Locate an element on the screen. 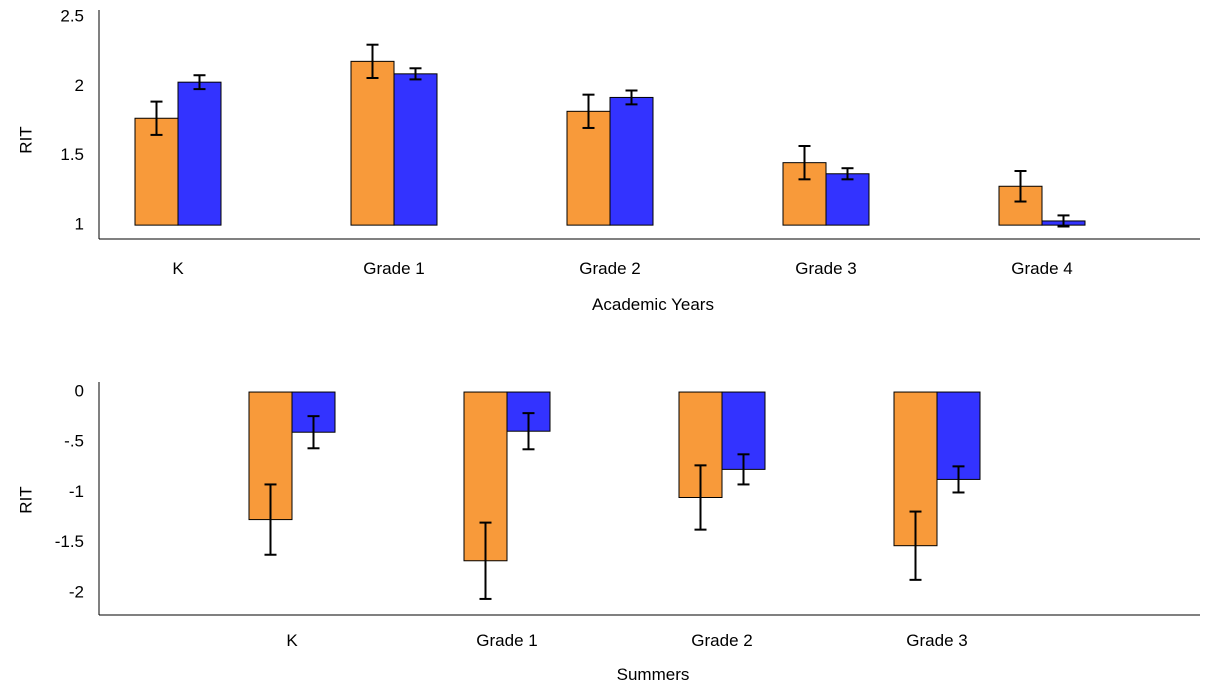  academic-years-x-tick-label: K is located at coordinates (178, 268).